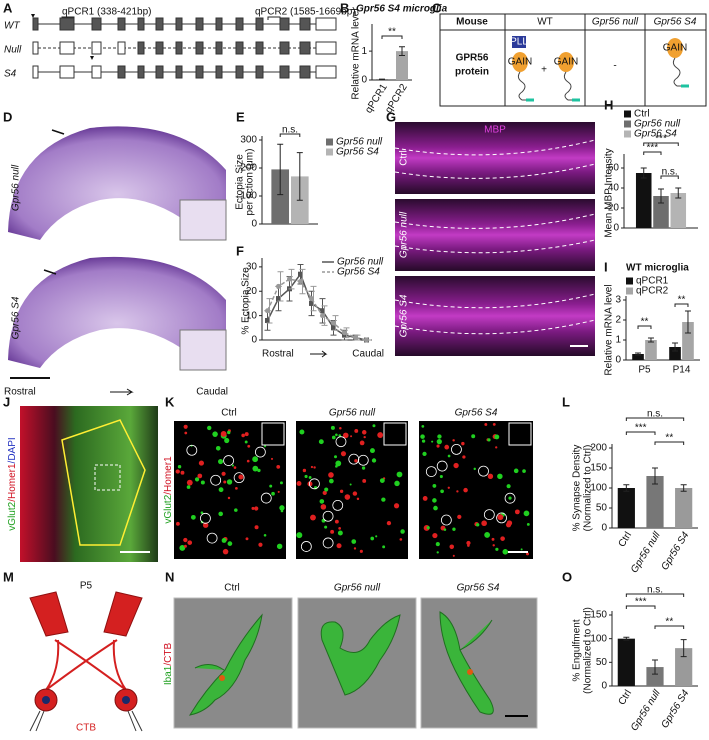 The height and width of the screenshot is (740, 709). Describe the element at coordinates (107, 12) in the screenshot. I see `primer-label: qPCR1 (338-421bp)` at that location.